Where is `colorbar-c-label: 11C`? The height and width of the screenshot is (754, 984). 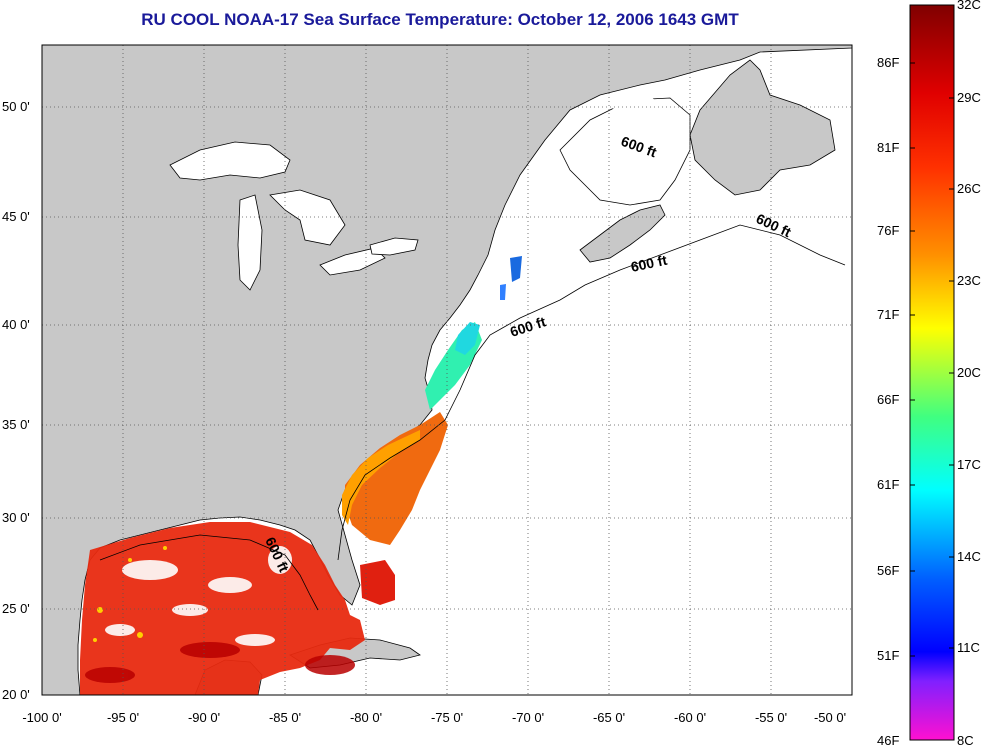
colorbar-c-label: 11C is located at coordinates (968, 647).